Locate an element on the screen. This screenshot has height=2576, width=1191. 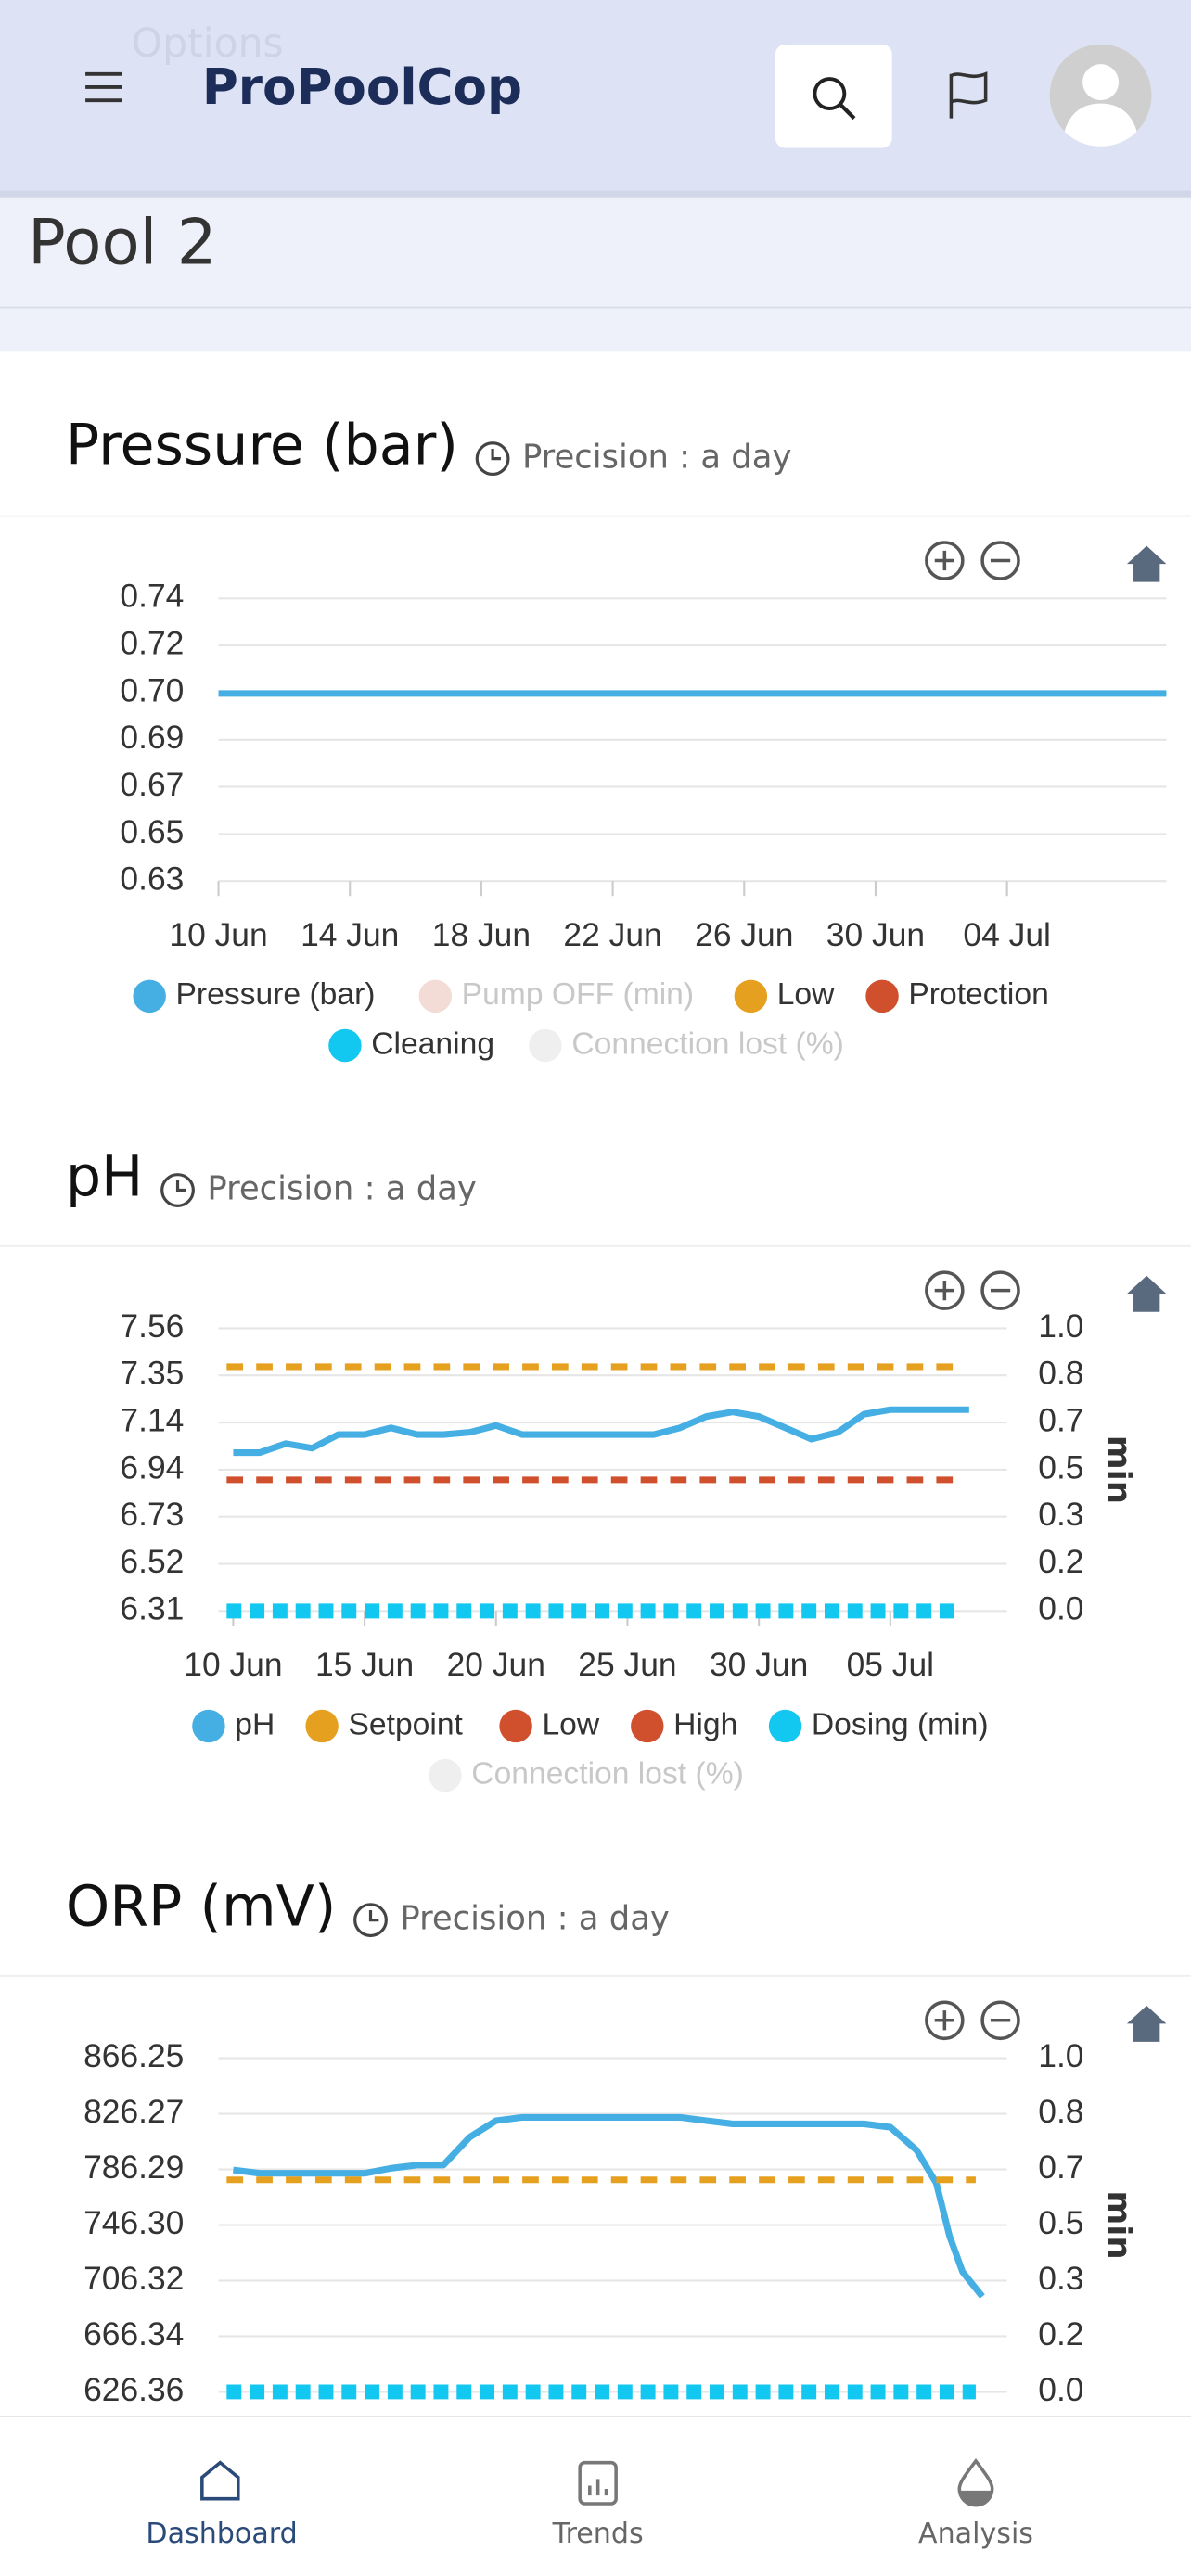
search-button is located at coordinates (833, 96).